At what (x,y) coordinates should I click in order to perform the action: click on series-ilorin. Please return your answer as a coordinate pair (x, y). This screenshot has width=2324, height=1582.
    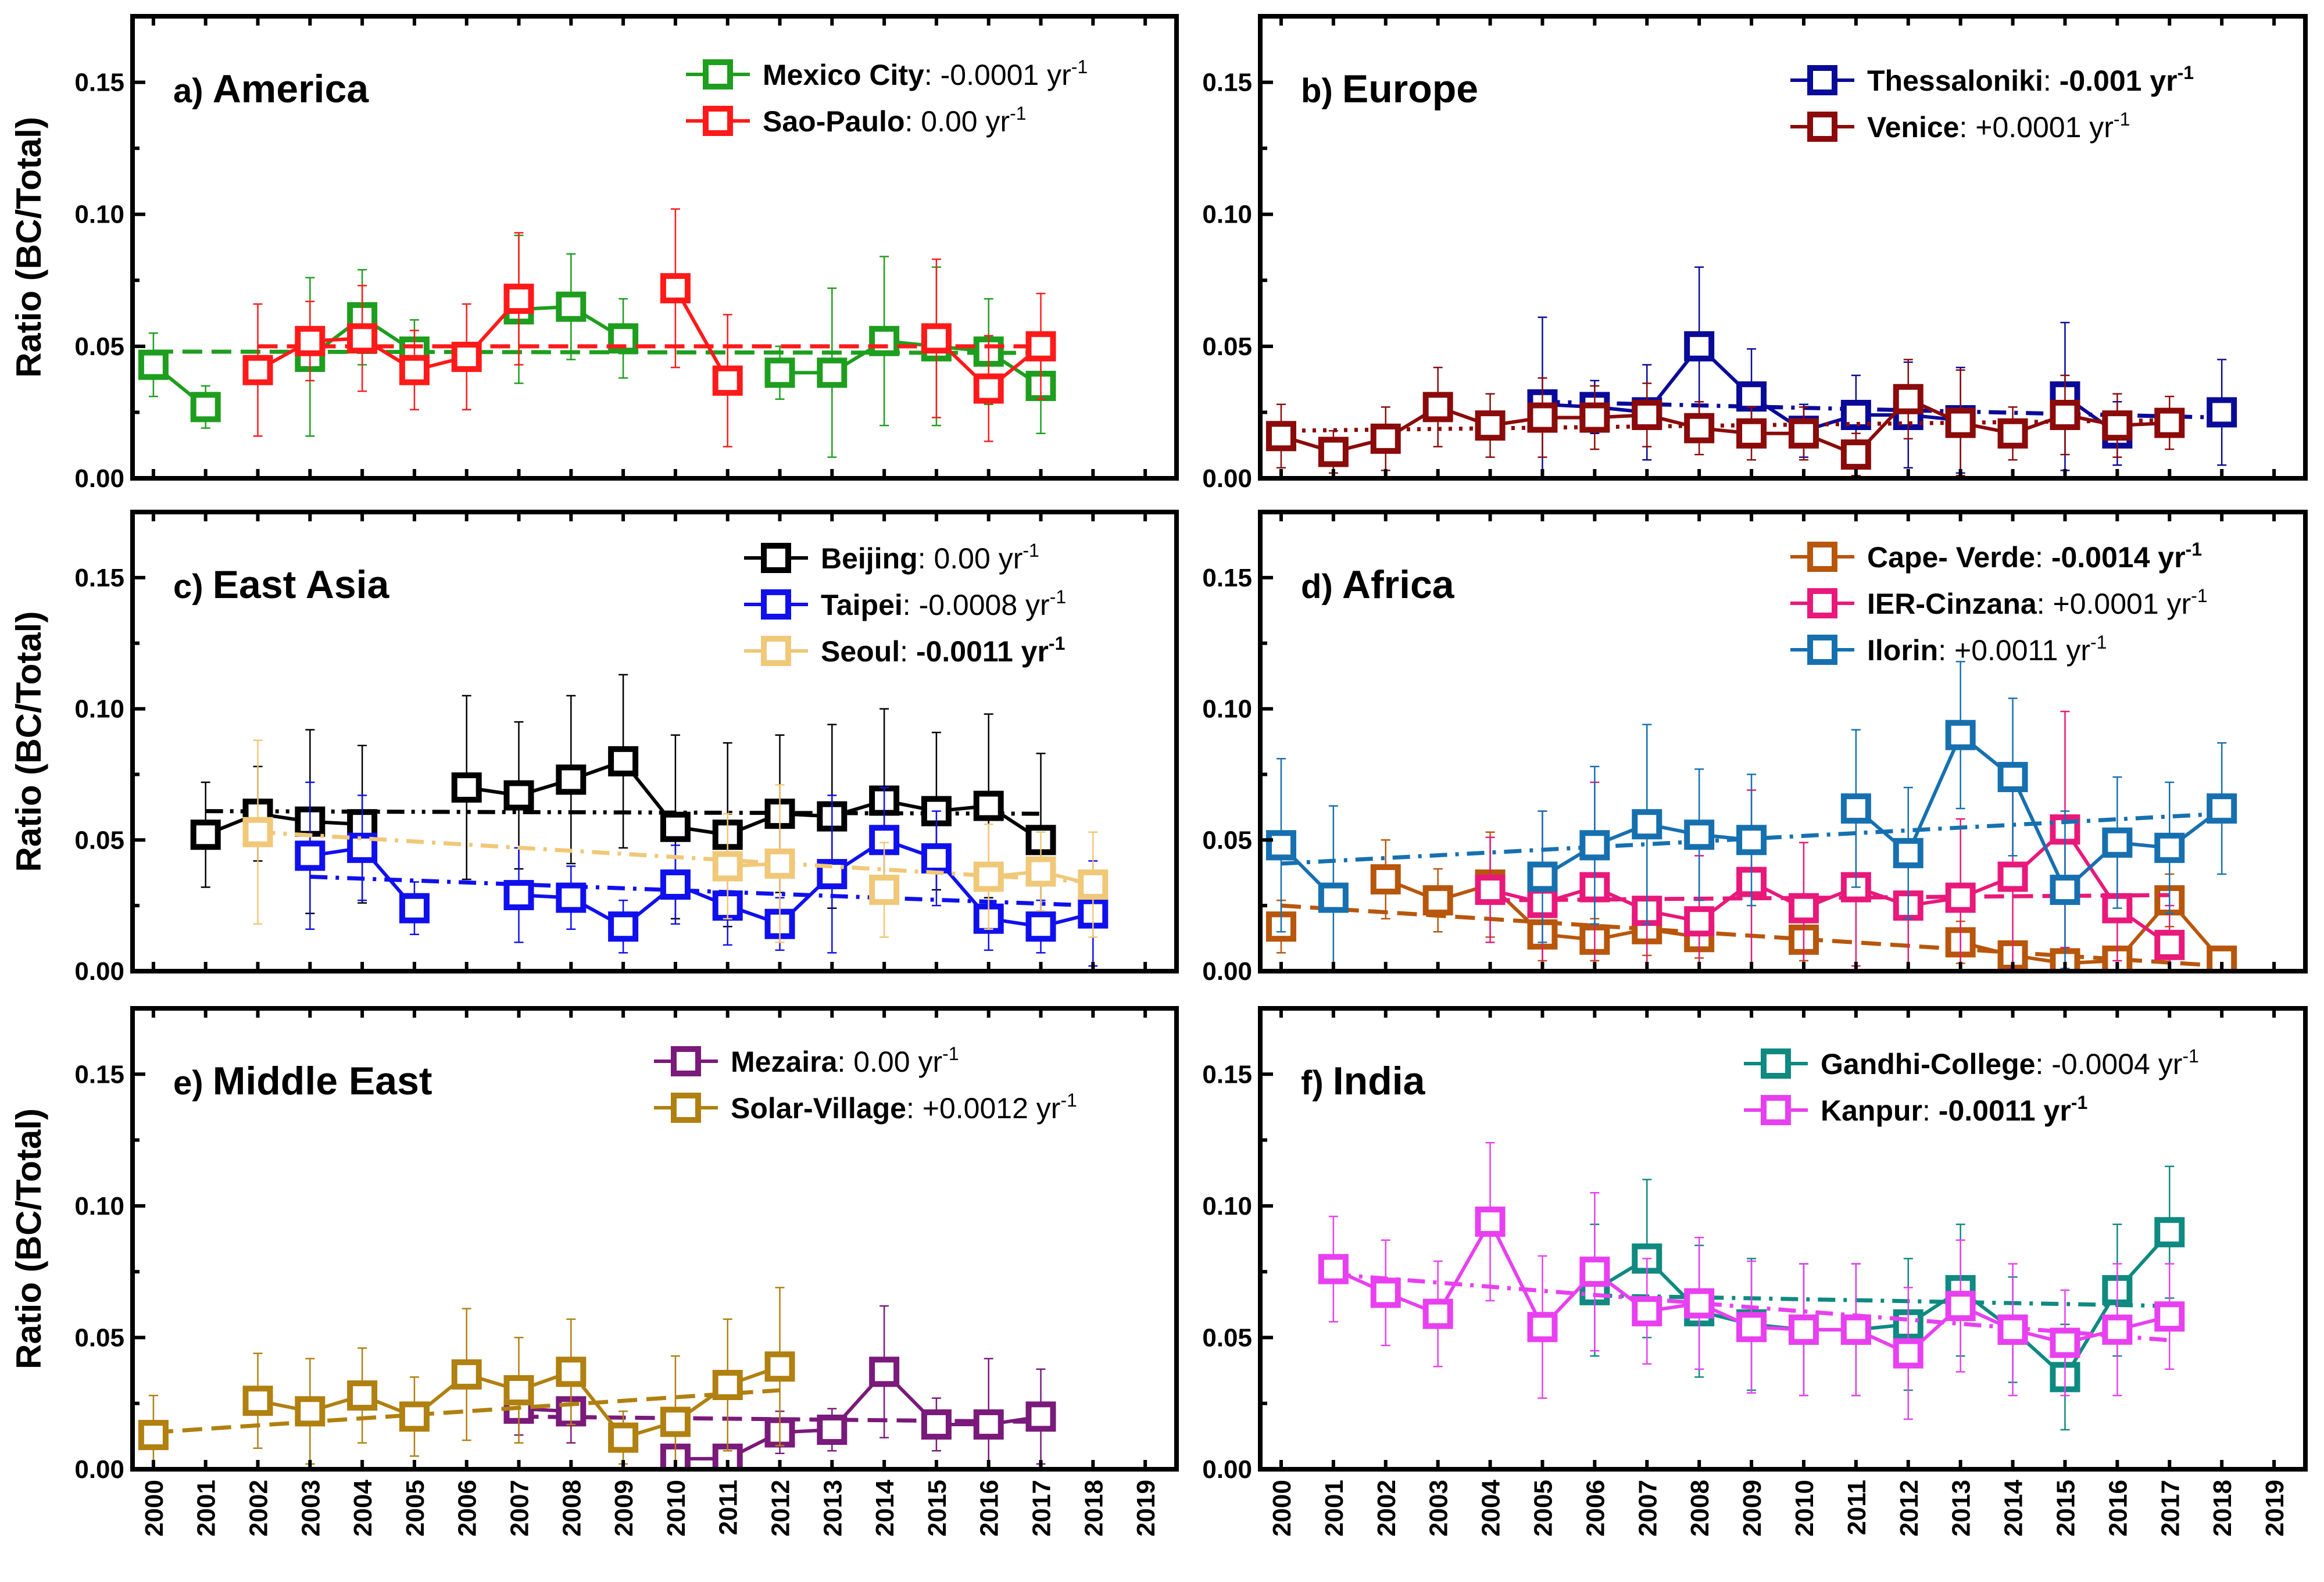
    Looking at the image, I should click on (1751, 816).